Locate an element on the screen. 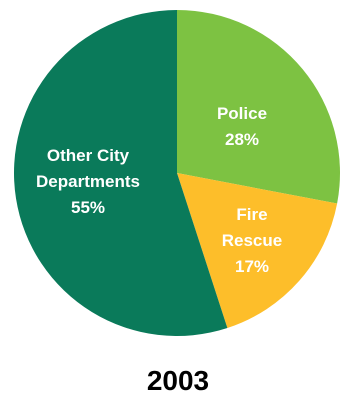 The width and height of the screenshot is (345, 396). slice-label-other-city-departments-line-1: Departments is located at coordinates (88, 181).